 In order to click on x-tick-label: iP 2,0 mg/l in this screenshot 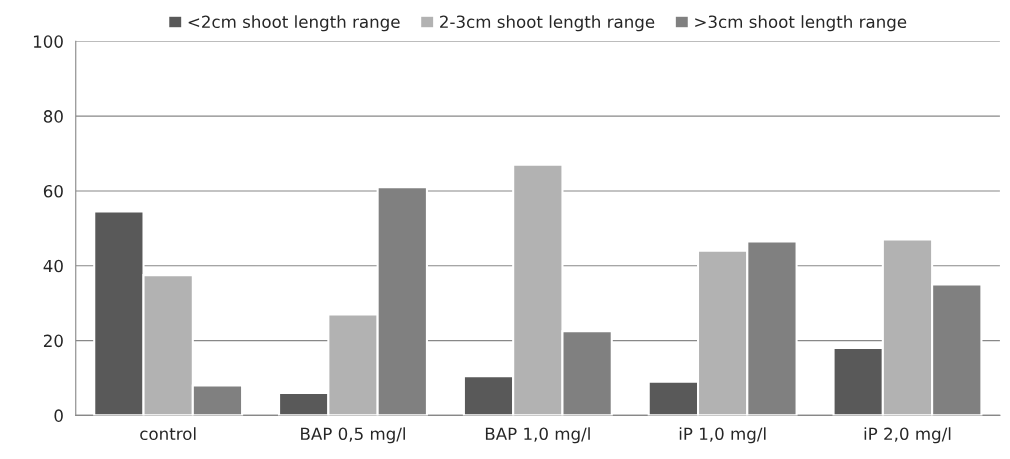, I will do `click(907, 435)`.